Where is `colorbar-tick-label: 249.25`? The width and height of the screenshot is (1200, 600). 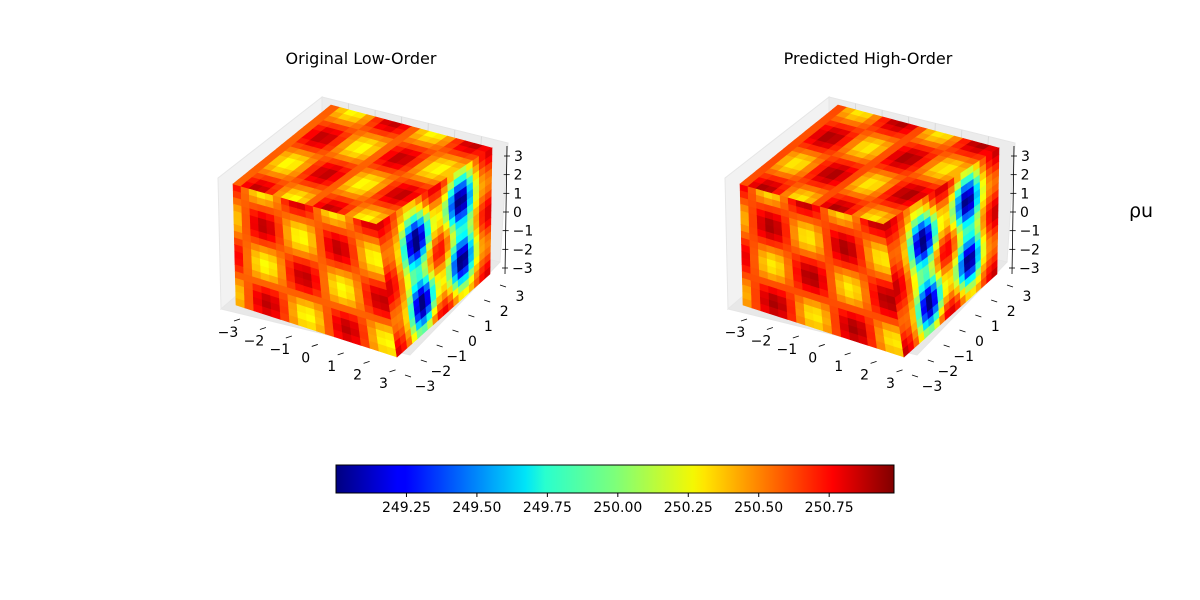
colorbar-tick-label: 249.25 is located at coordinates (406, 508).